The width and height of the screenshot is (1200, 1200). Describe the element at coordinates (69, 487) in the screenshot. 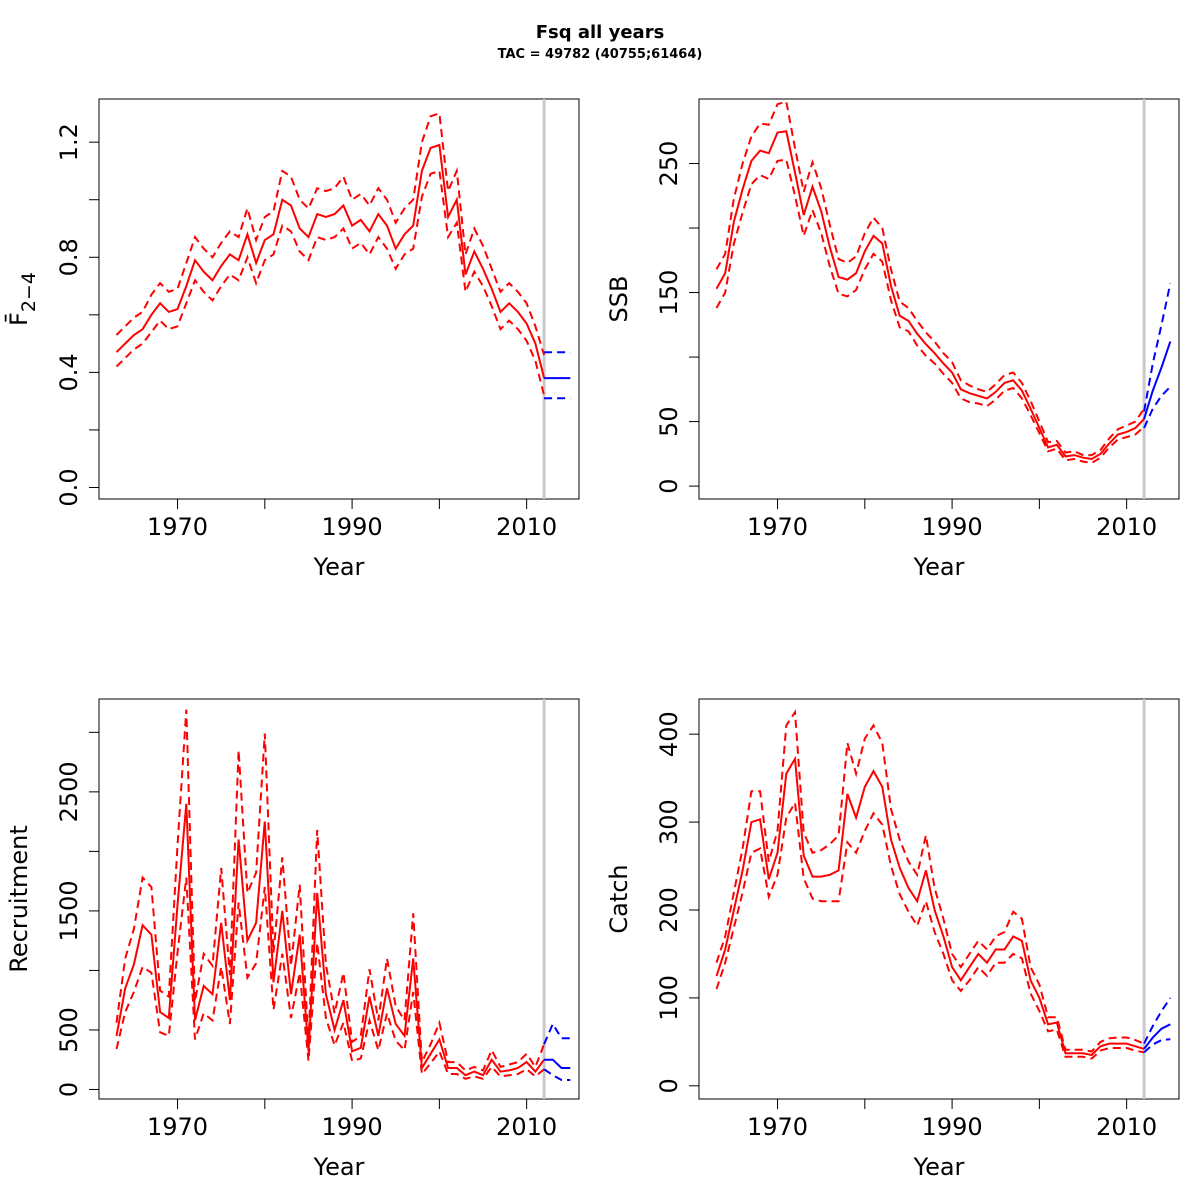

I see `y-tick-label: 0.0` at that location.